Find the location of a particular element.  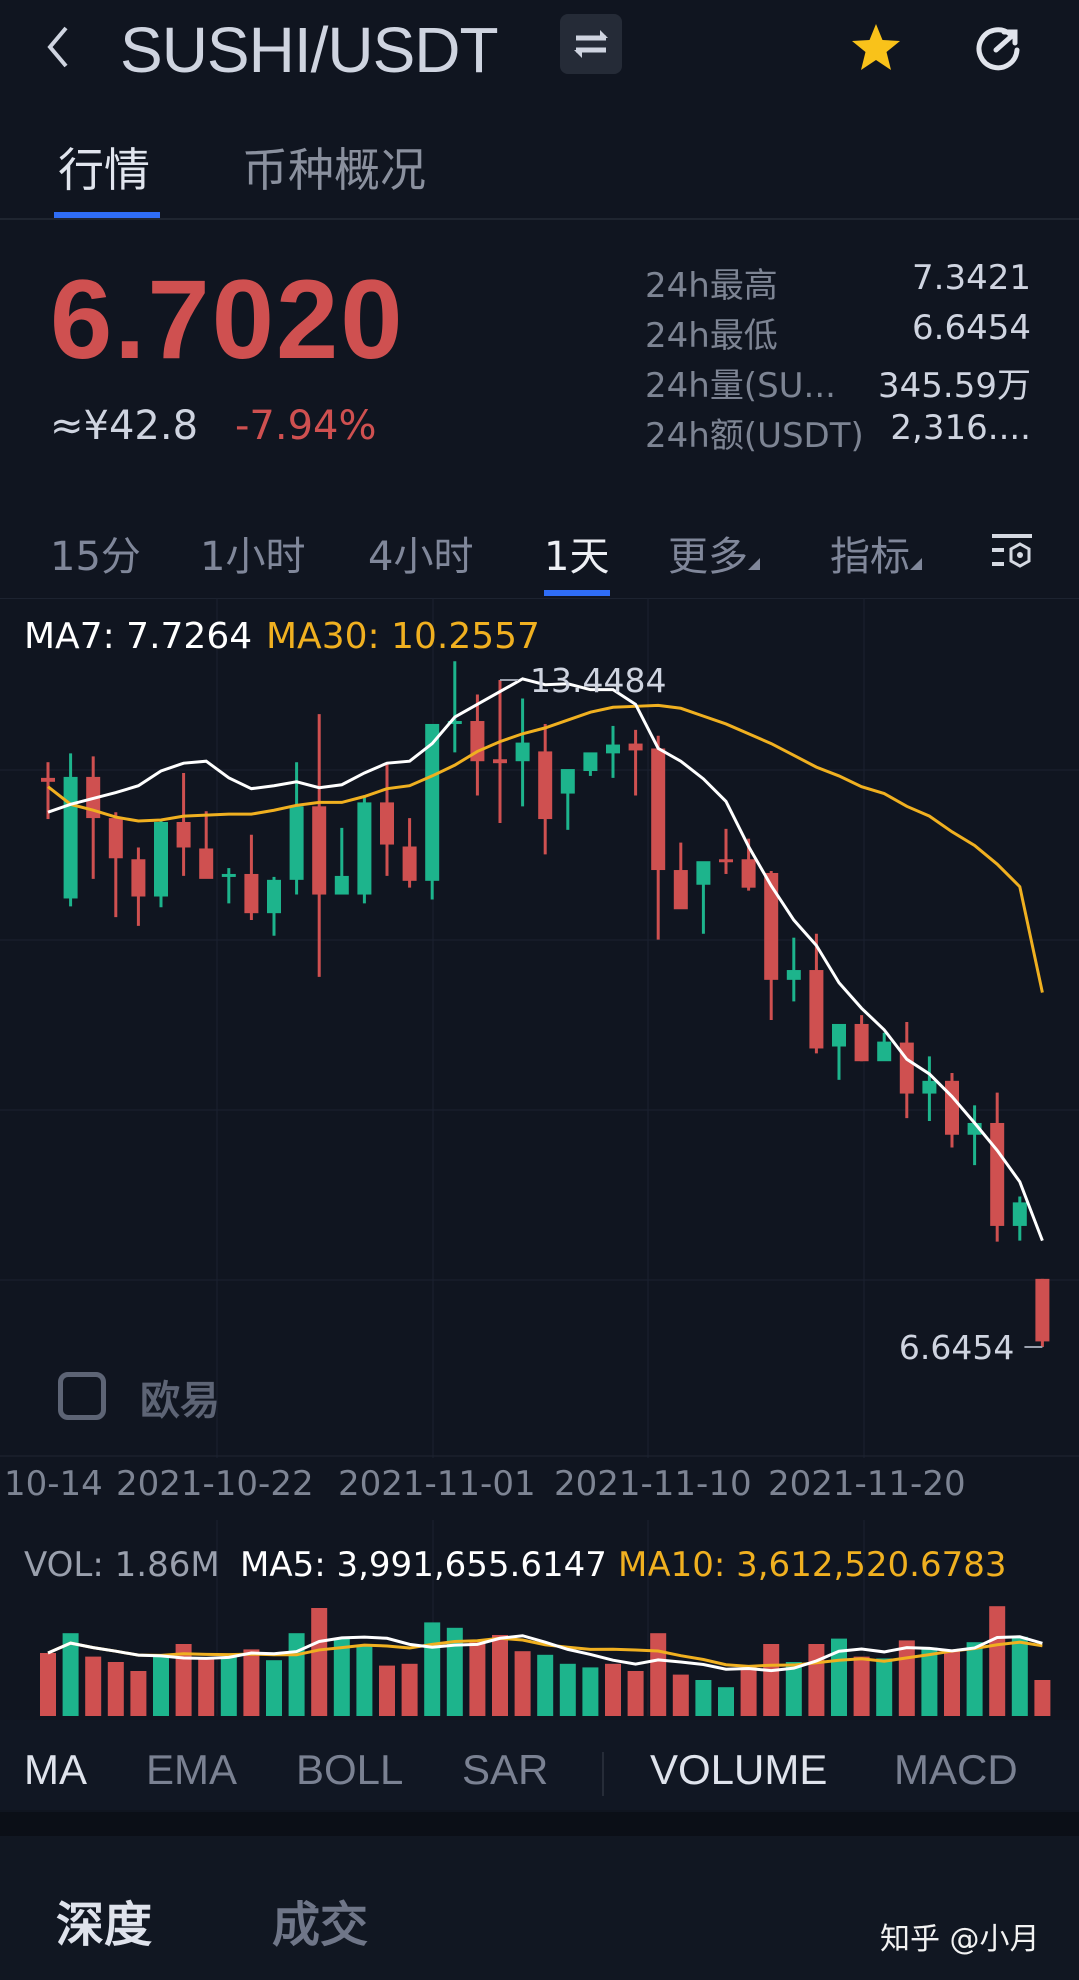

stat-label-turnover: 24h额(USDT) is located at coordinates (754, 436).